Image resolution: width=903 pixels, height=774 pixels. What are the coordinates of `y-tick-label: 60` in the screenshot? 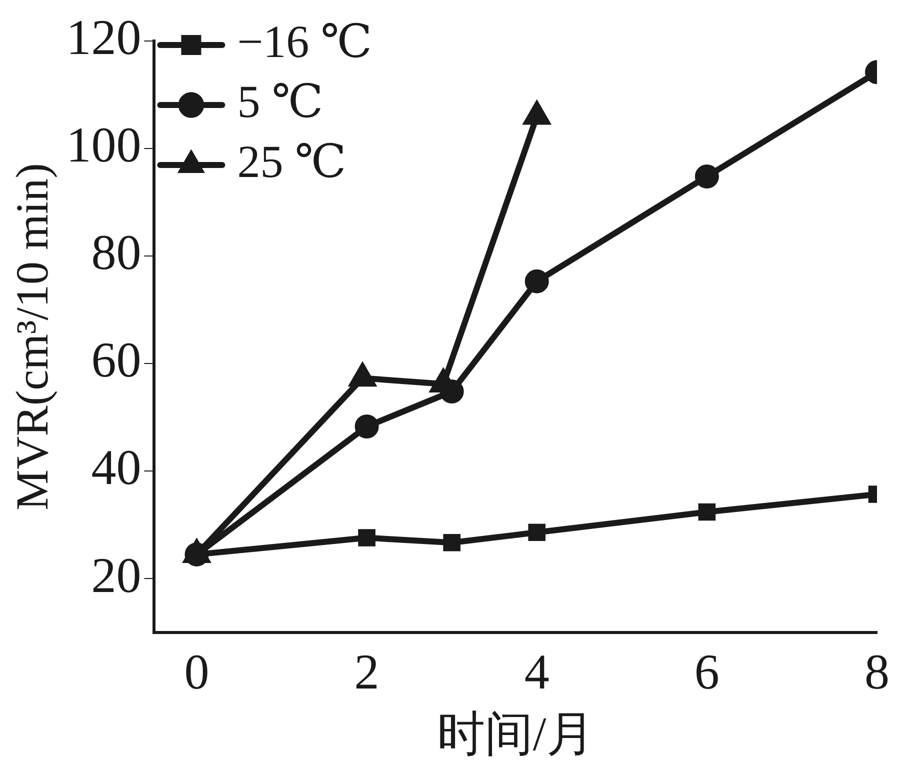 It's located at (116, 360).